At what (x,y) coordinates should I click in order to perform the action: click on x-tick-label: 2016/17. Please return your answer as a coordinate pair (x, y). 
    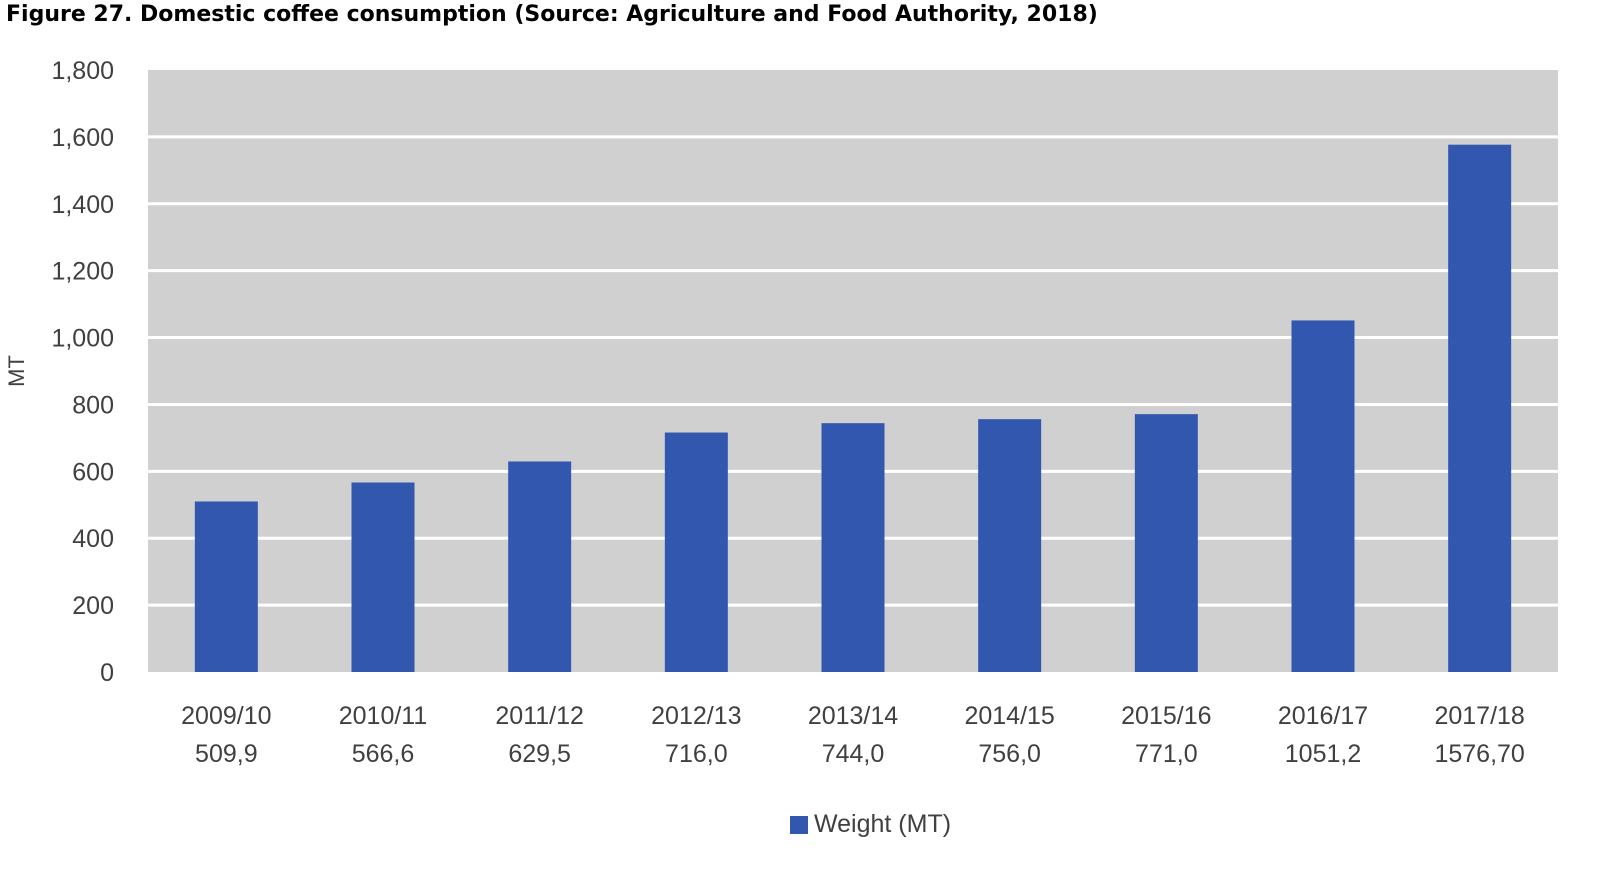
    Looking at the image, I should click on (1323, 716).